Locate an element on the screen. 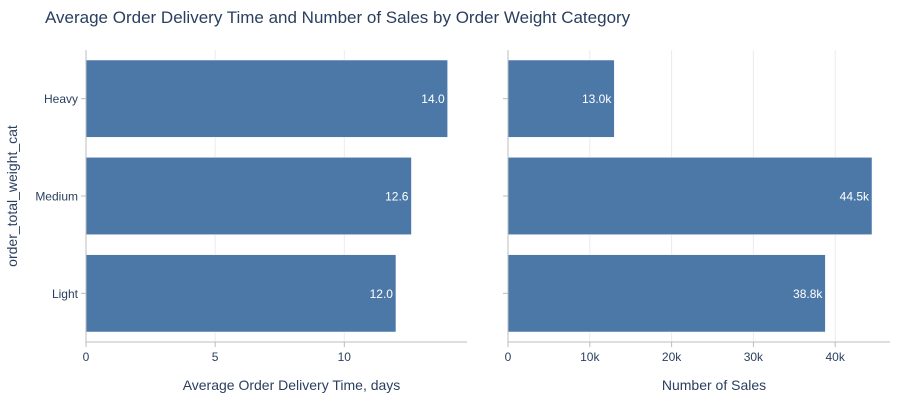 The image size is (900, 400). y-tick-label: Heavy is located at coordinates (61, 99).